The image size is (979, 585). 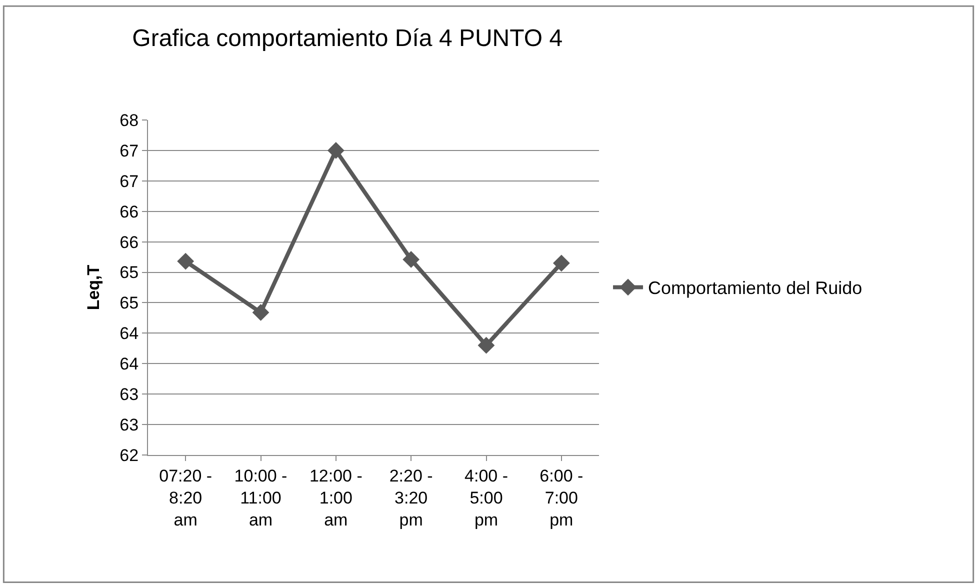 What do you see at coordinates (755, 288) in the screenshot?
I see `legend-label: Comportamiento del Ruido` at bounding box center [755, 288].